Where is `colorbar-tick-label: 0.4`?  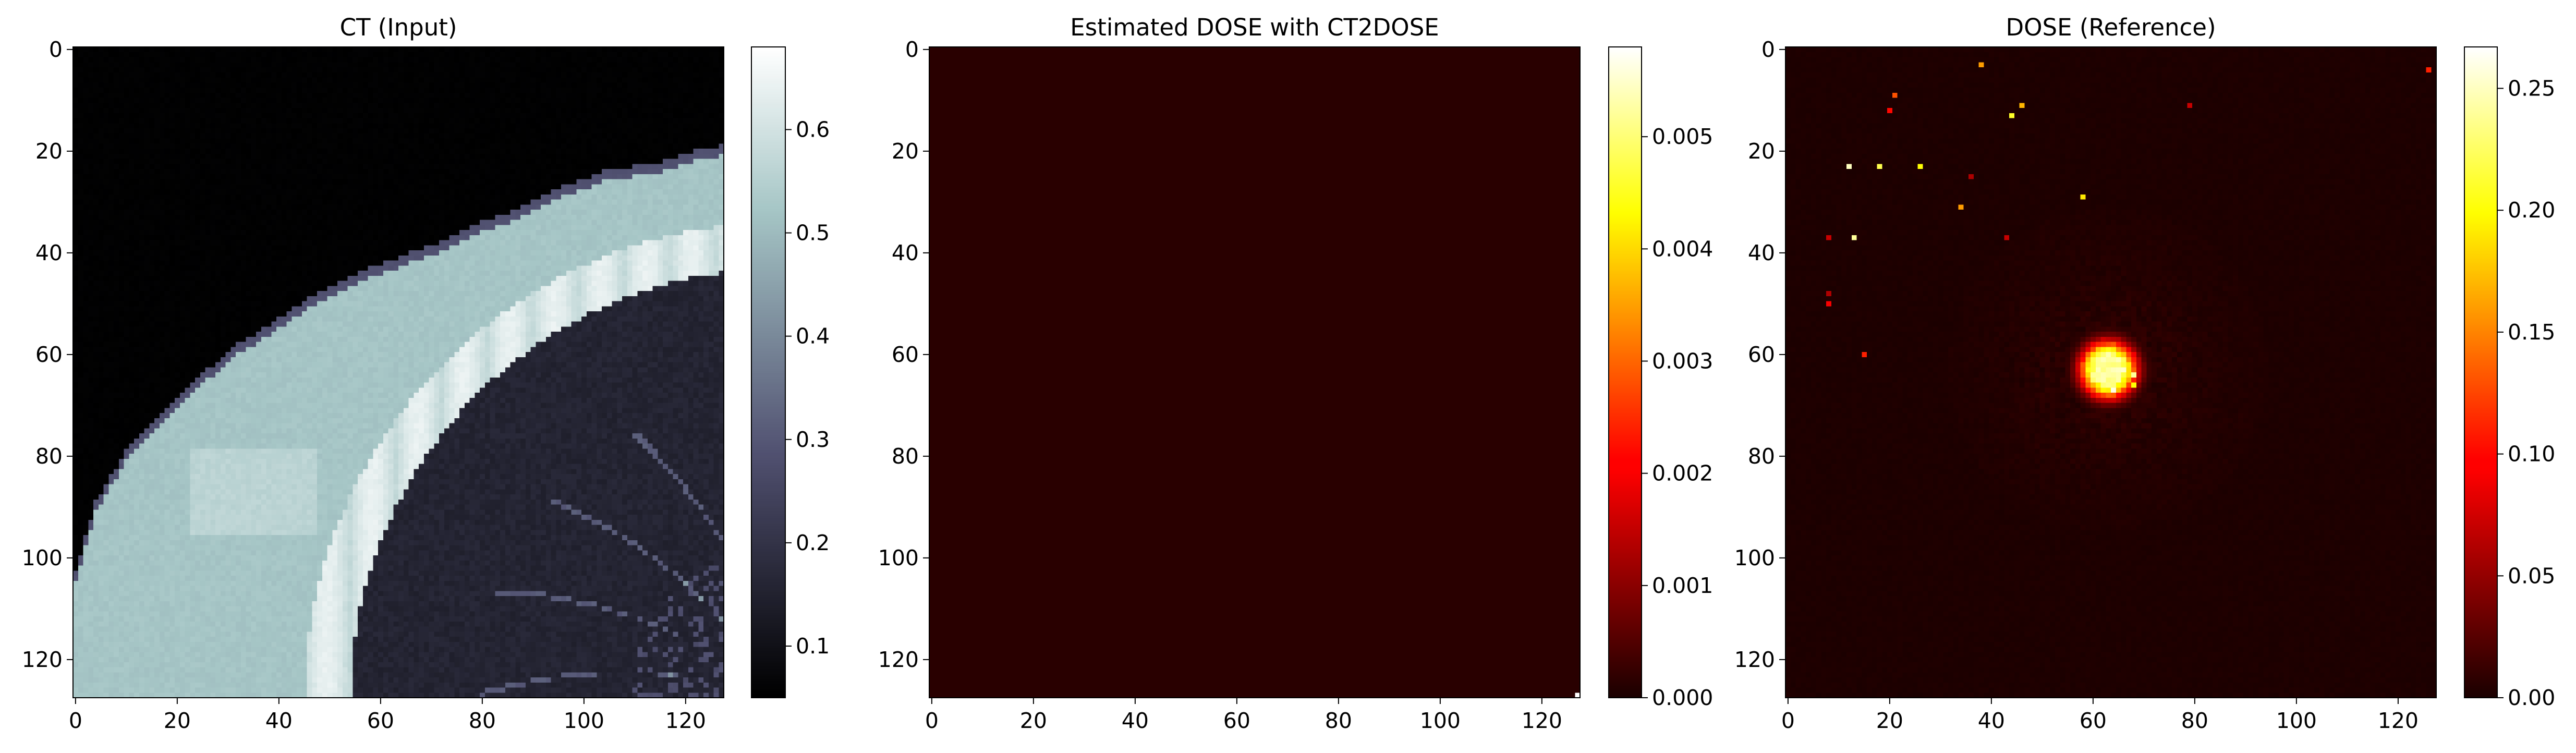
colorbar-tick-label: 0.4 is located at coordinates (813, 336).